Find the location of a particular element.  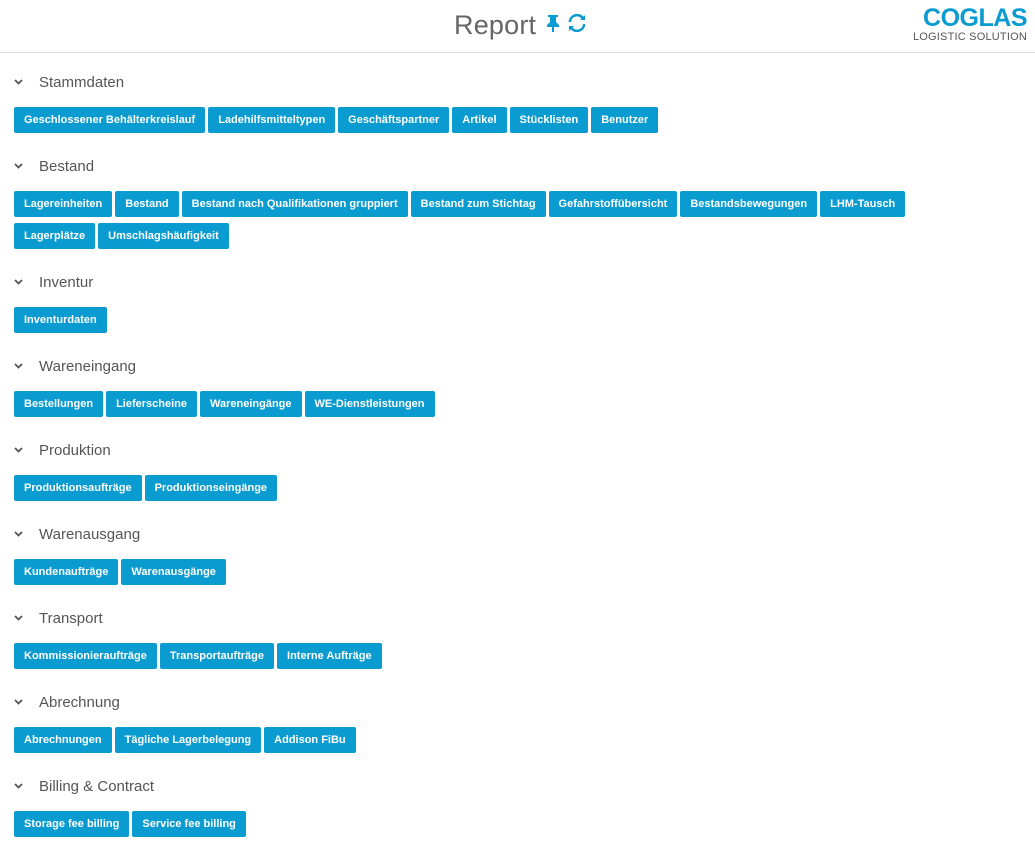

report-buttons: Kundenaufträge Warenausgänge is located at coordinates (494, 572).